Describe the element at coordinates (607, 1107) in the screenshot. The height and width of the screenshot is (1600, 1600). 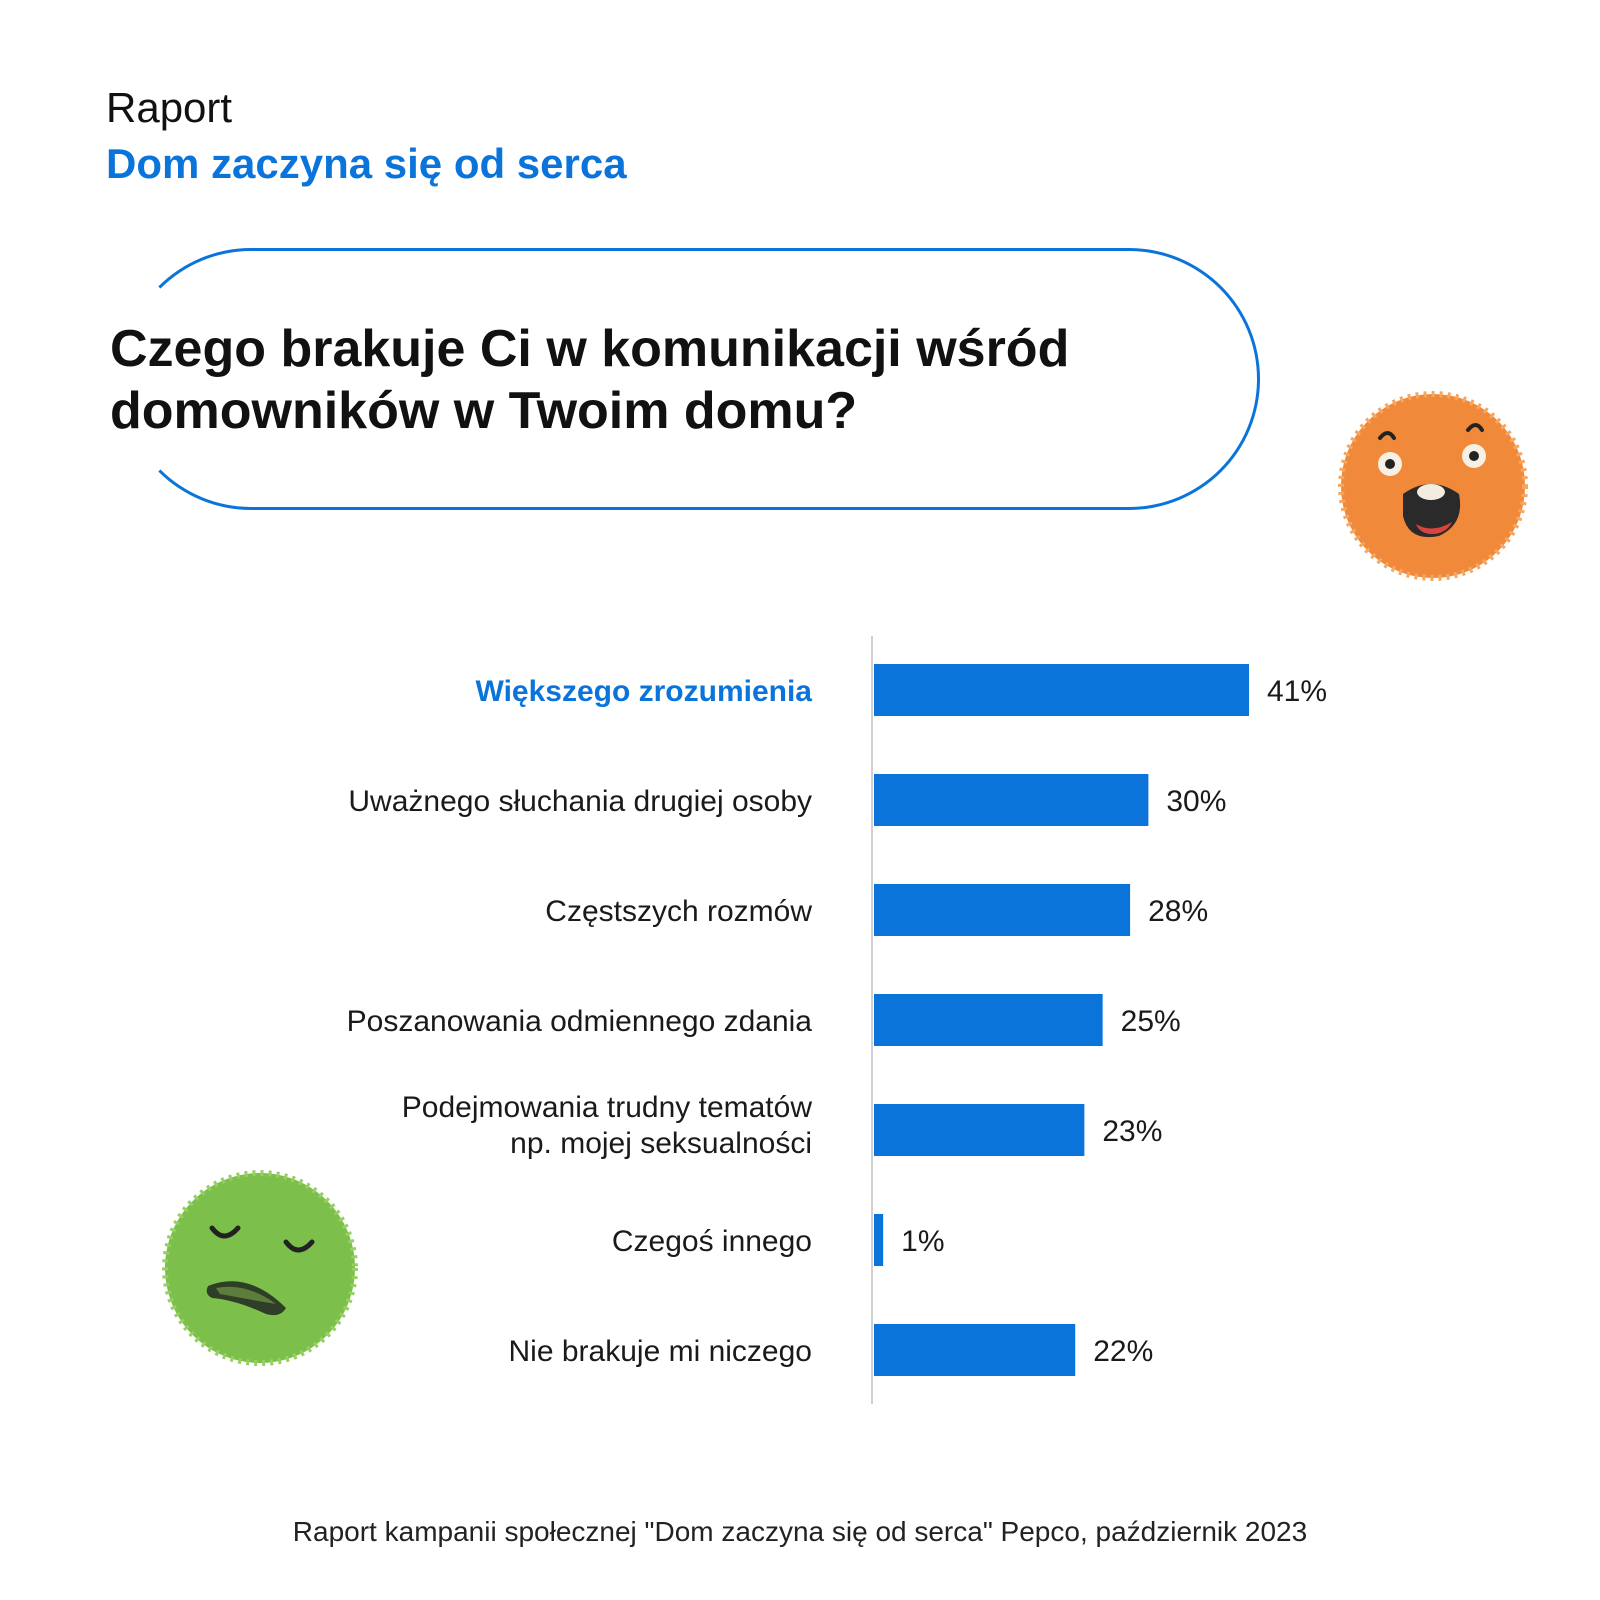
I see `category-label: Podejmowania trudny tematów` at that location.